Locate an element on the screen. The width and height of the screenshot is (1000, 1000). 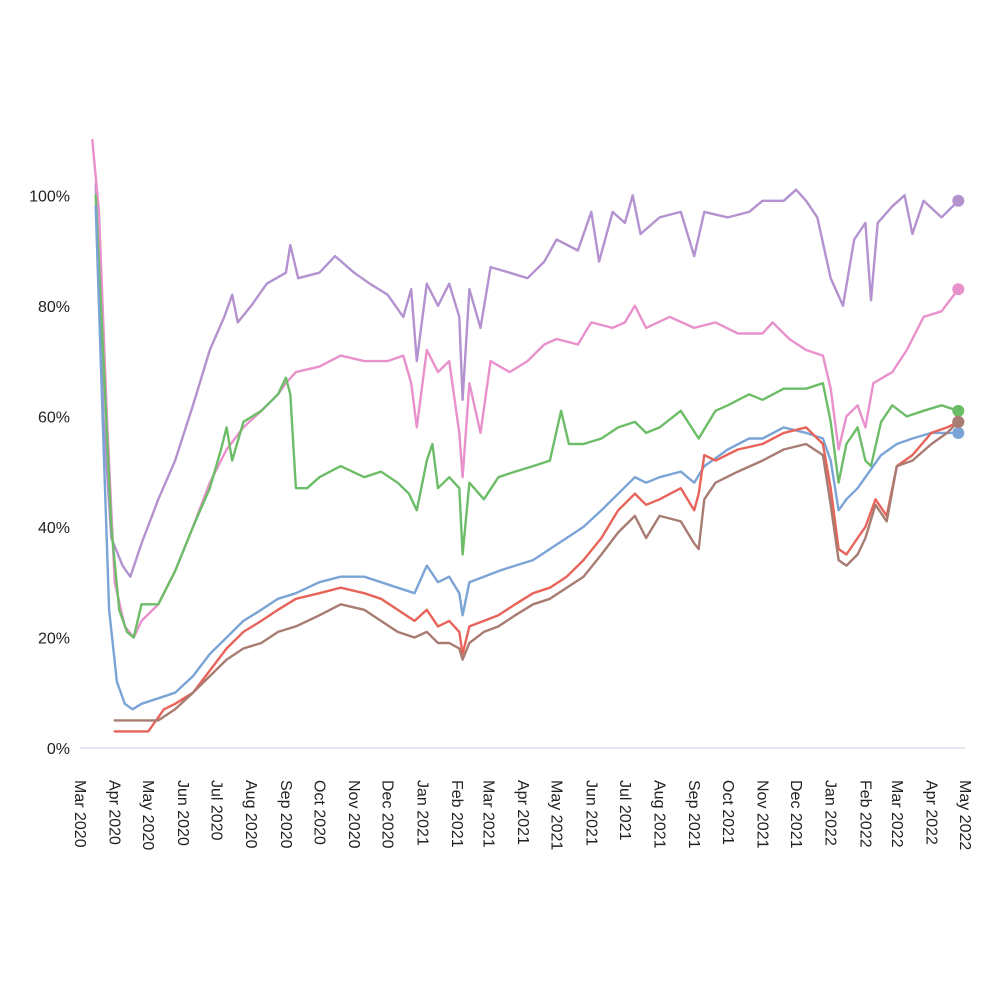
x-tick-label: Feb 2021 is located at coordinates (456, 814).